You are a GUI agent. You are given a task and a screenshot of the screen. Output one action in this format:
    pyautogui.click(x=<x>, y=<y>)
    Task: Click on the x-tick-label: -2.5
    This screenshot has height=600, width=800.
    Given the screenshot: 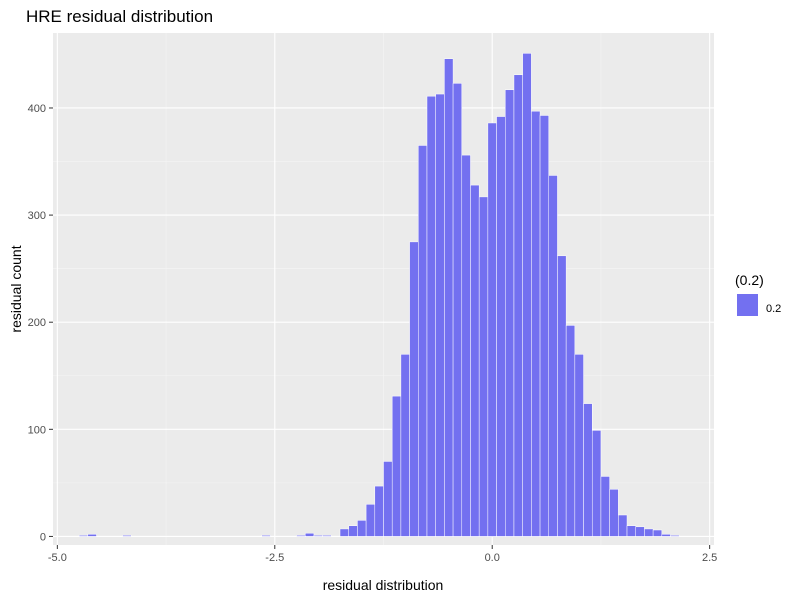 What is the action you would take?
    pyautogui.click(x=274, y=558)
    